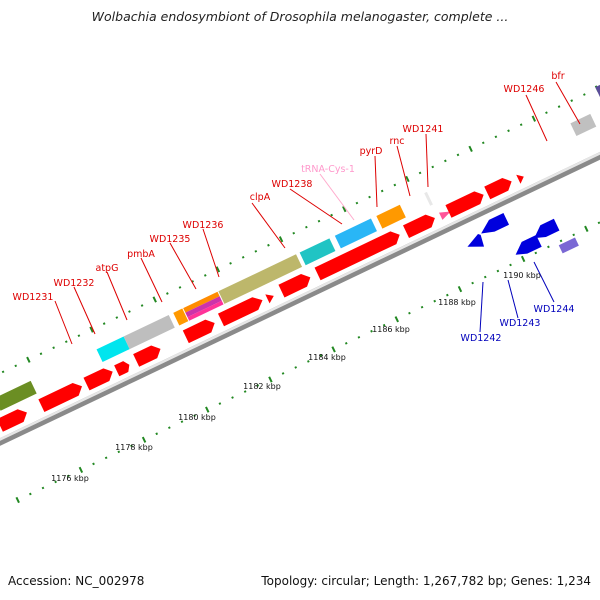  Describe the element at coordinates (76, 581) in the screenshot. I see `accession-text: Accession: NC_002978` at that location.